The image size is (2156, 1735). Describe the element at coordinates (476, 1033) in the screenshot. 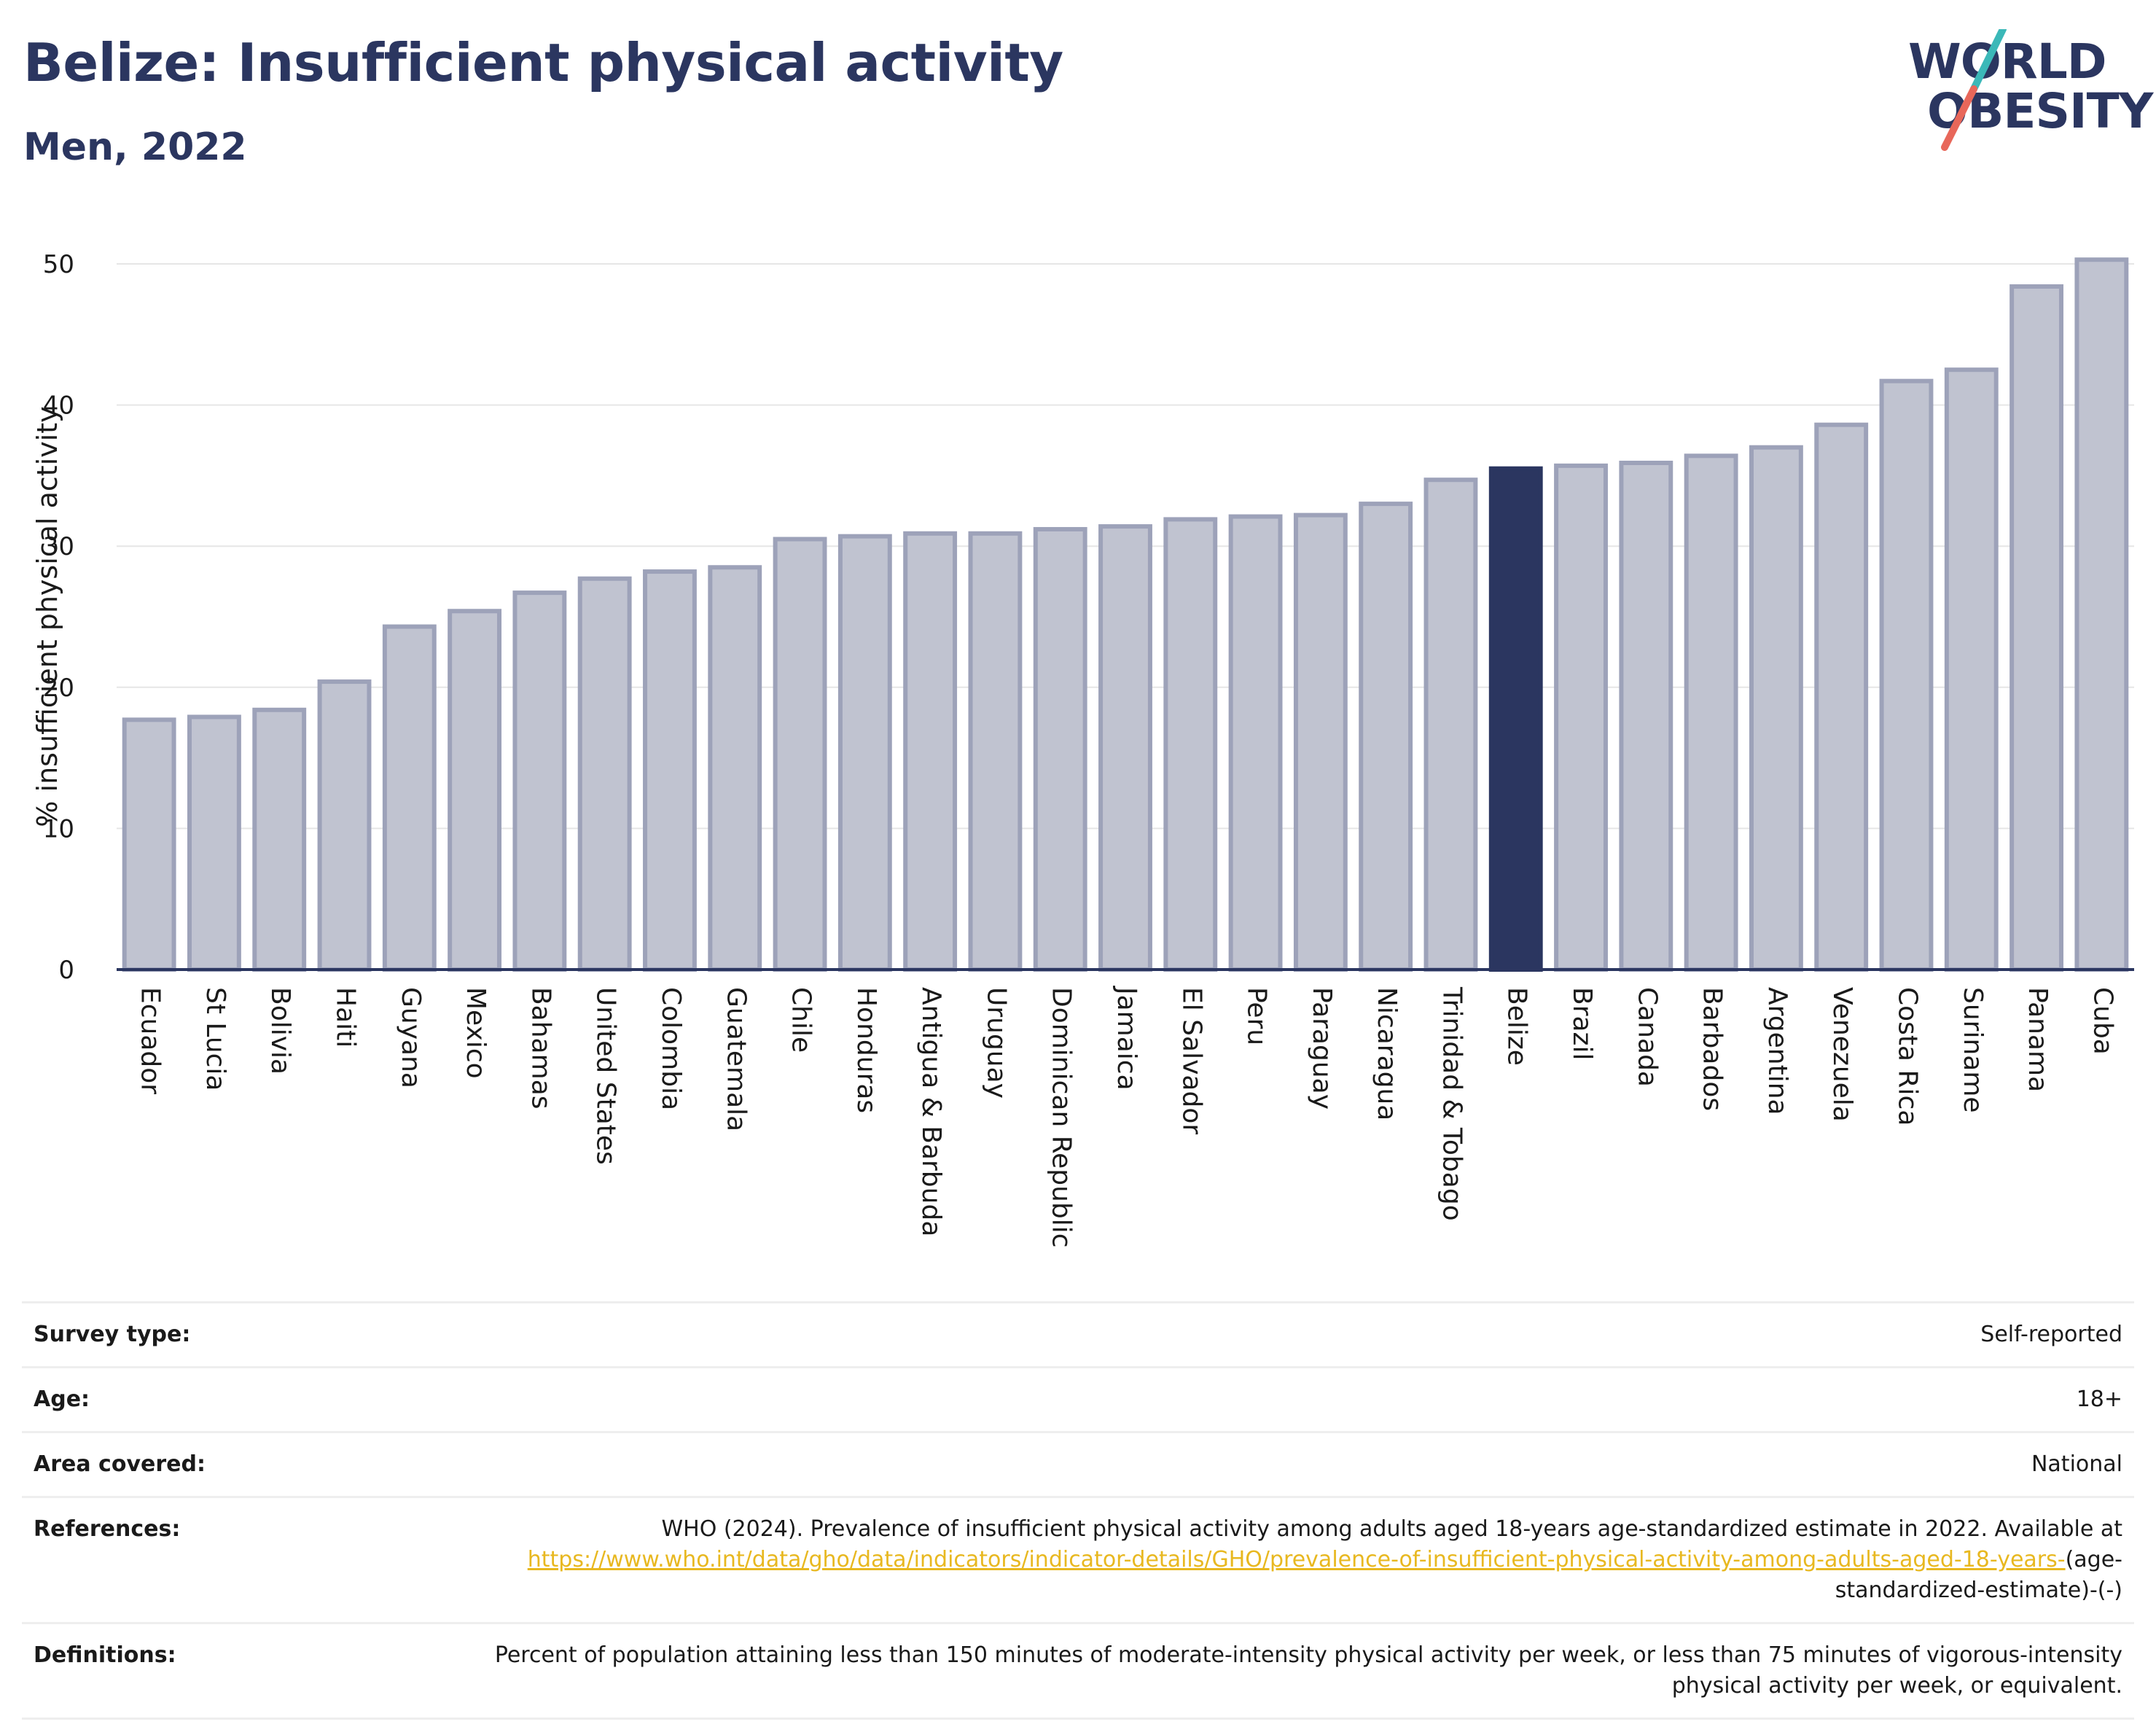

I see `x-tick-label: Mexico` at that location.